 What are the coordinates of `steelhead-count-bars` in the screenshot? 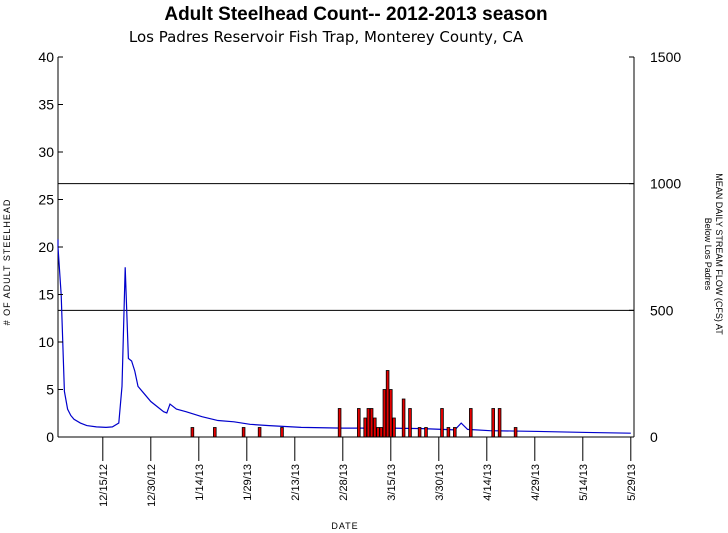 It's located at (354, 404).